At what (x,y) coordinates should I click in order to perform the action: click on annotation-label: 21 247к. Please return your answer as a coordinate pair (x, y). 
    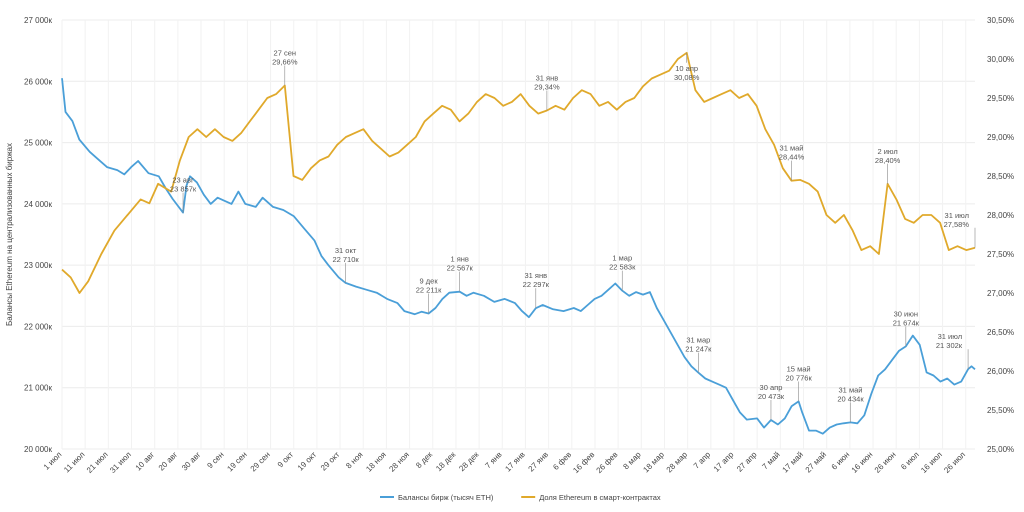
    Looking at the image, I should click on (698, 349).